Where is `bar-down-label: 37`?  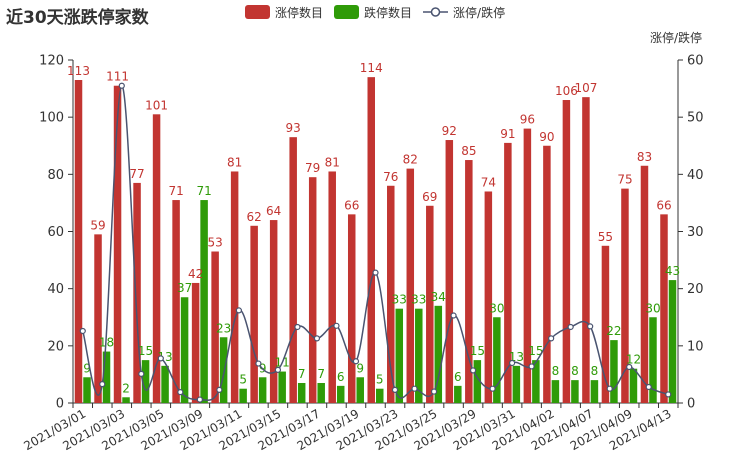 bar-down-label: 37 is located at coordinates (184, 288).